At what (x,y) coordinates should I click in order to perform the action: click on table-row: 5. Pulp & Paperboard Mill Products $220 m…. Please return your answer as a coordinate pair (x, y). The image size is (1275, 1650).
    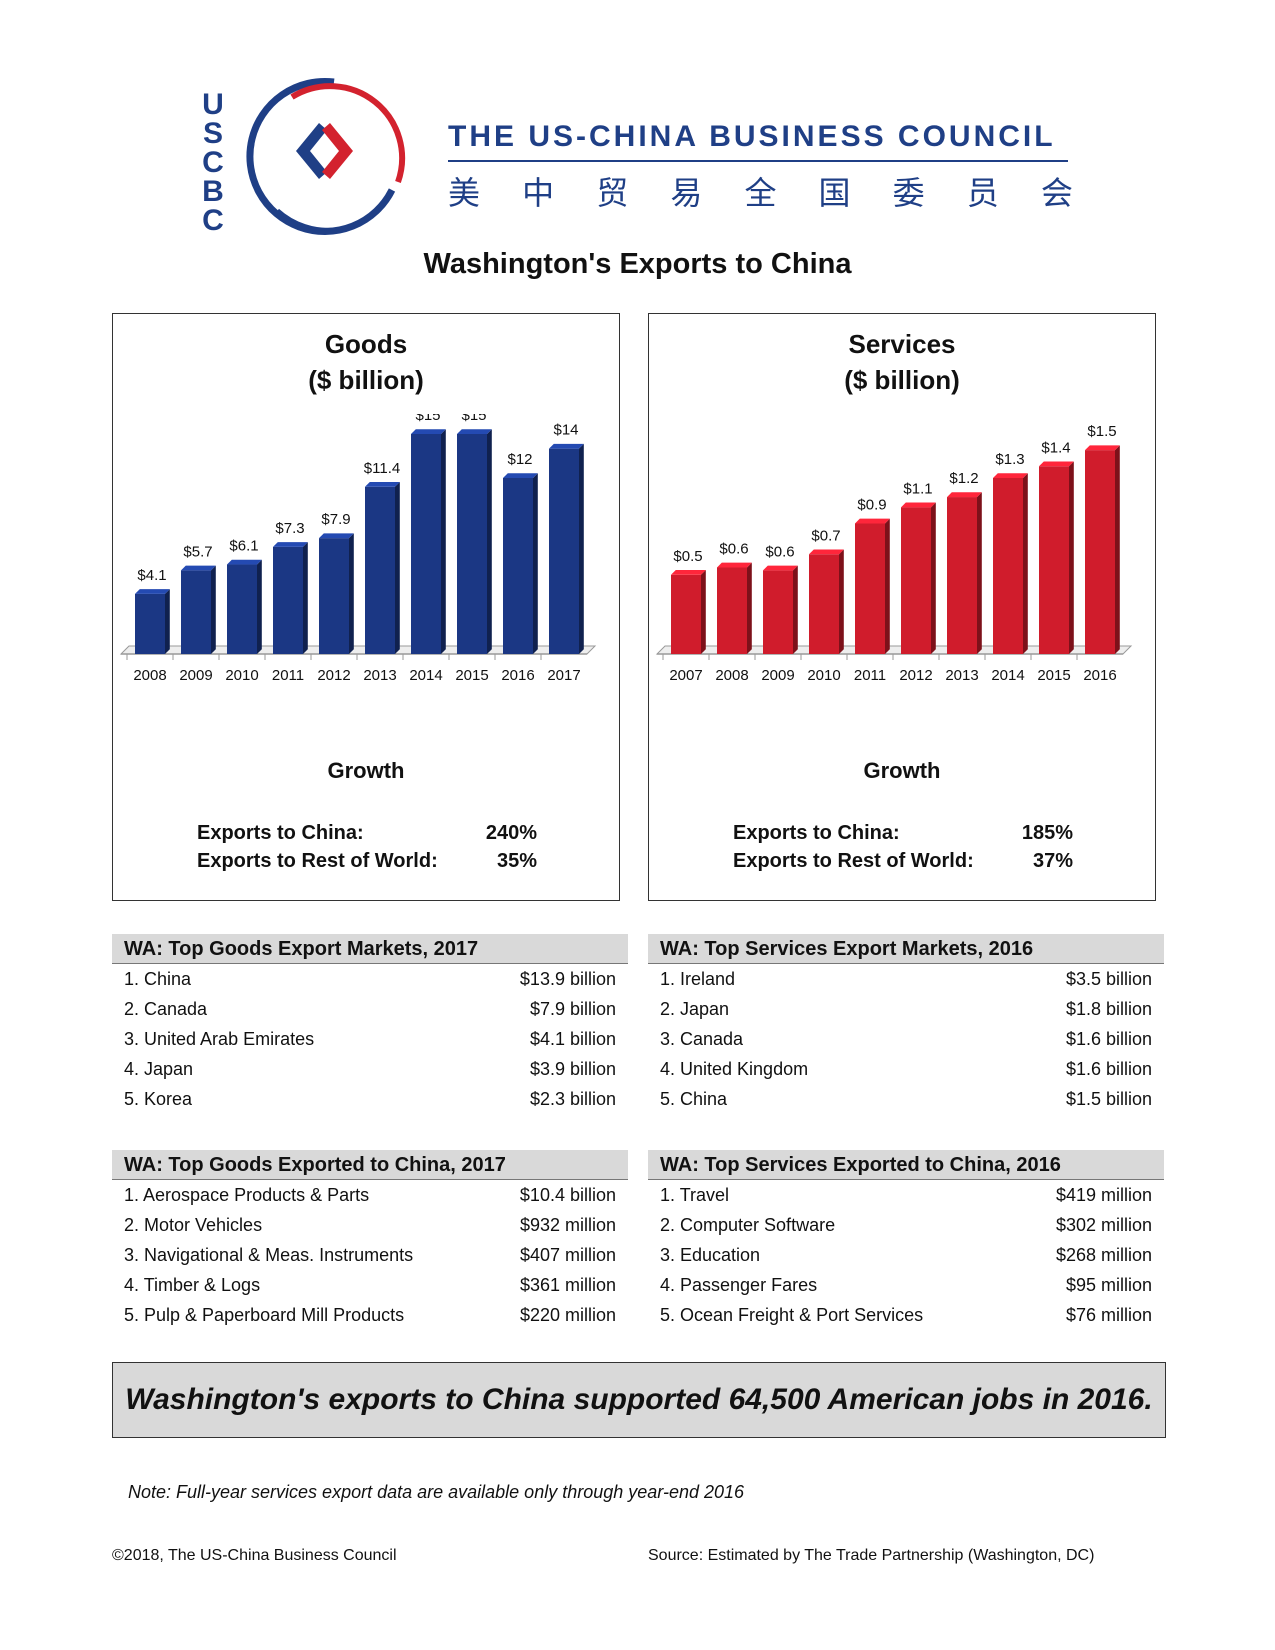
    Looking at the image, I should click on (370, 1315).